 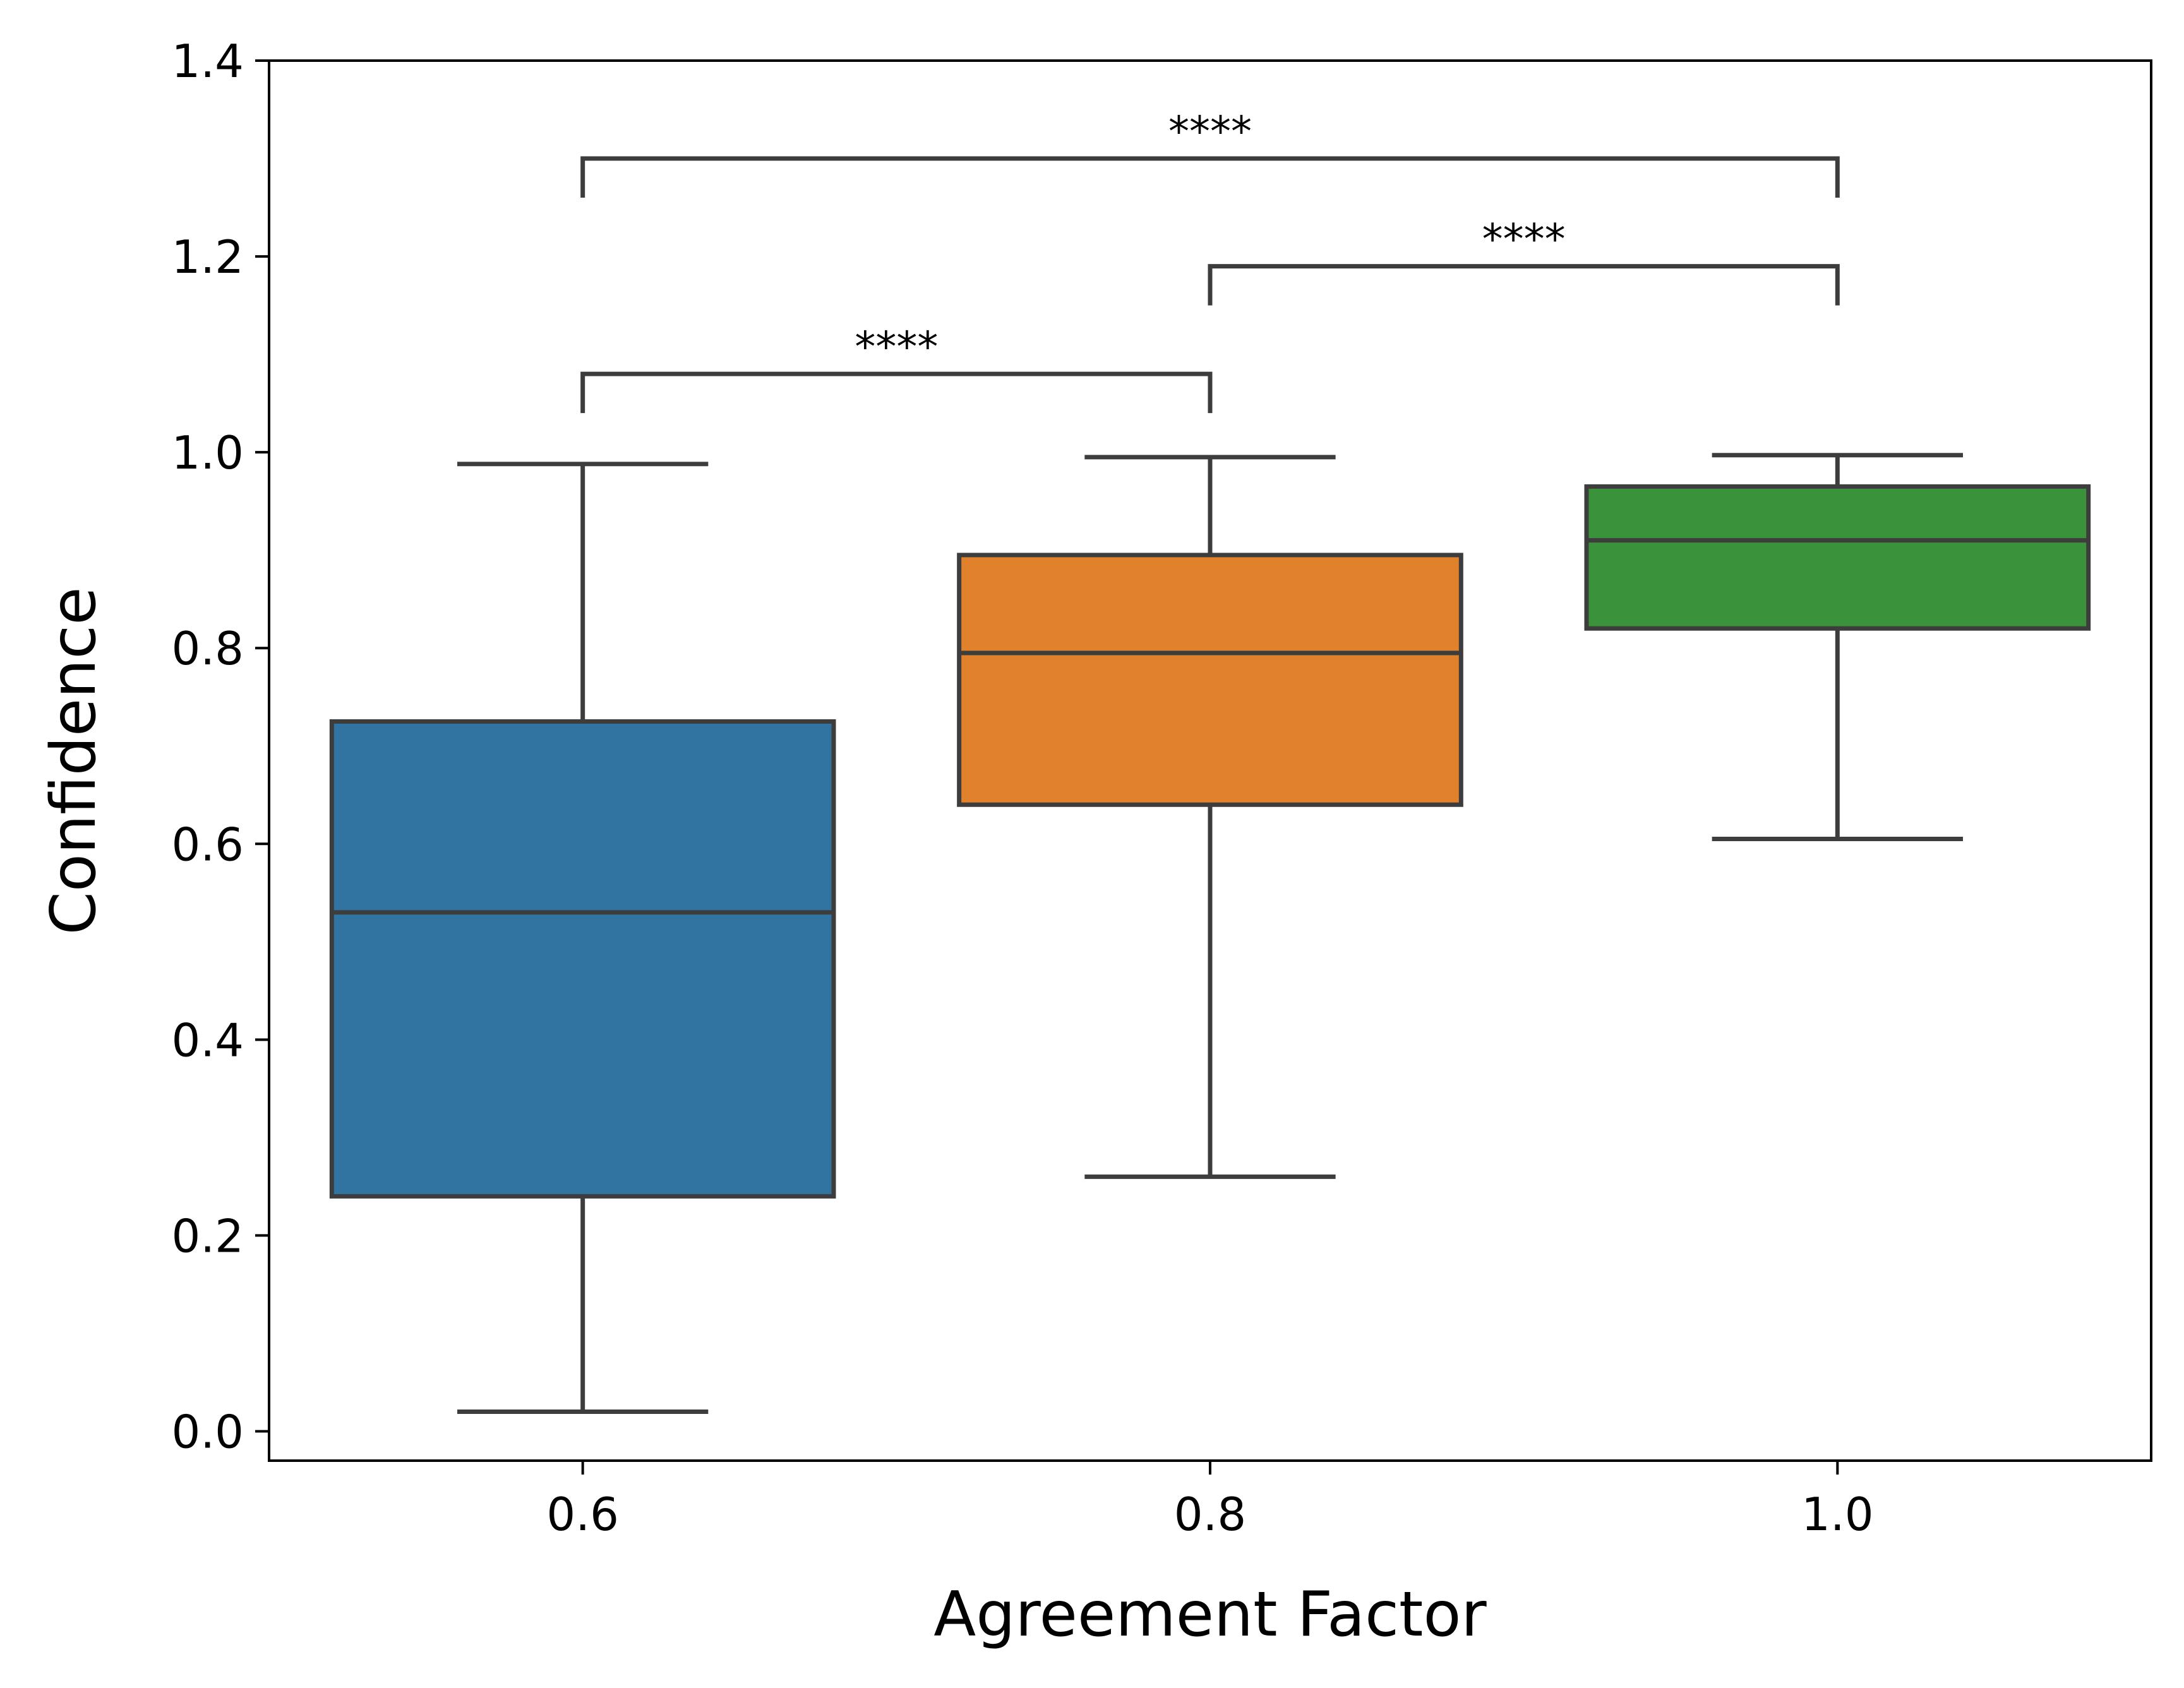 What do you see at coordinates (74, 761) in the screenshot?
I see `y-axis-label: Confidence` at bounding box center [74, 761].